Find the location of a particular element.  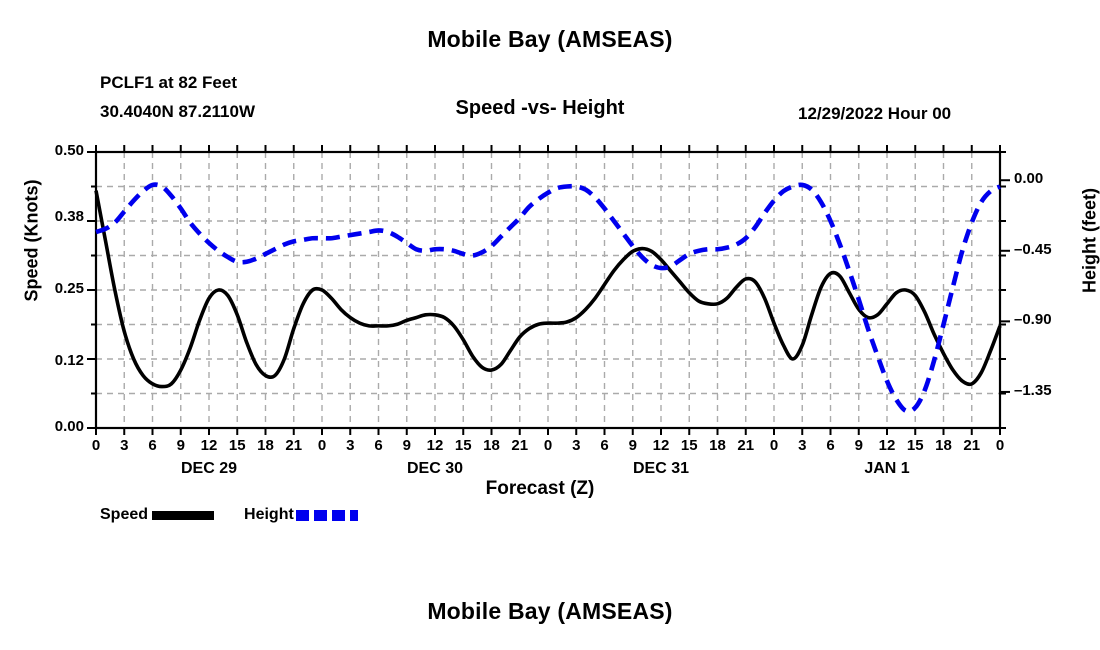

x-axis-day-label: DEC 30 is located at coordinates (435, 468).